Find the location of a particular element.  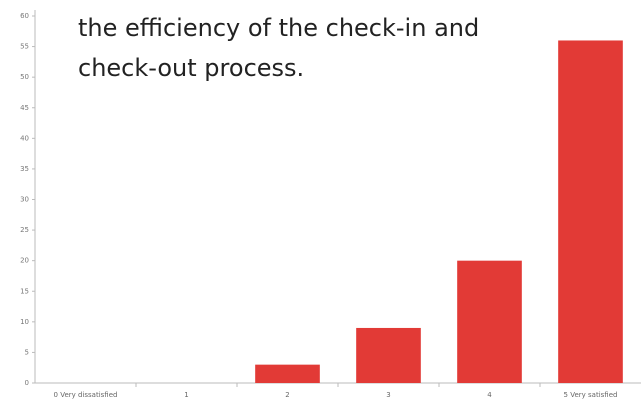

x-tick-label: 4 is located at coordinates (489, 395).